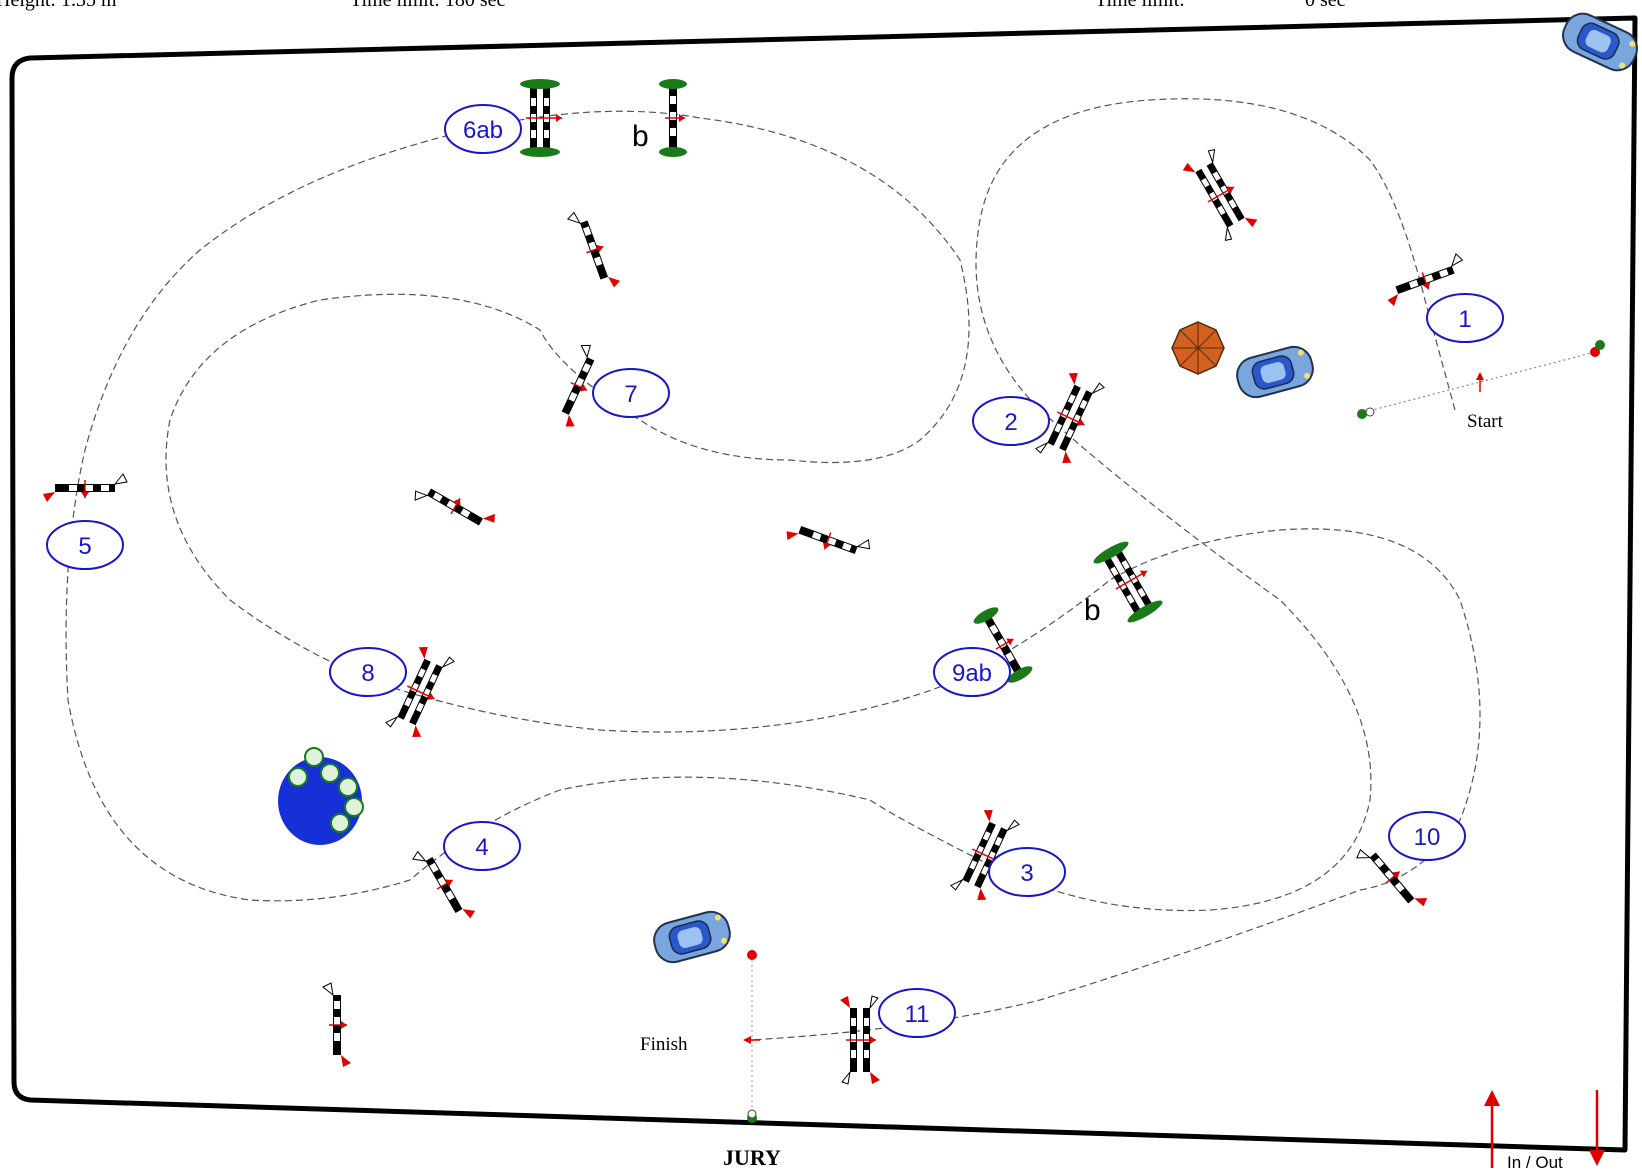 The width and height of the screenshot is (1642, 1170). Describe the element at coordinates (673, 118) in the screenshot. I see `obstacle-6b` at that location.